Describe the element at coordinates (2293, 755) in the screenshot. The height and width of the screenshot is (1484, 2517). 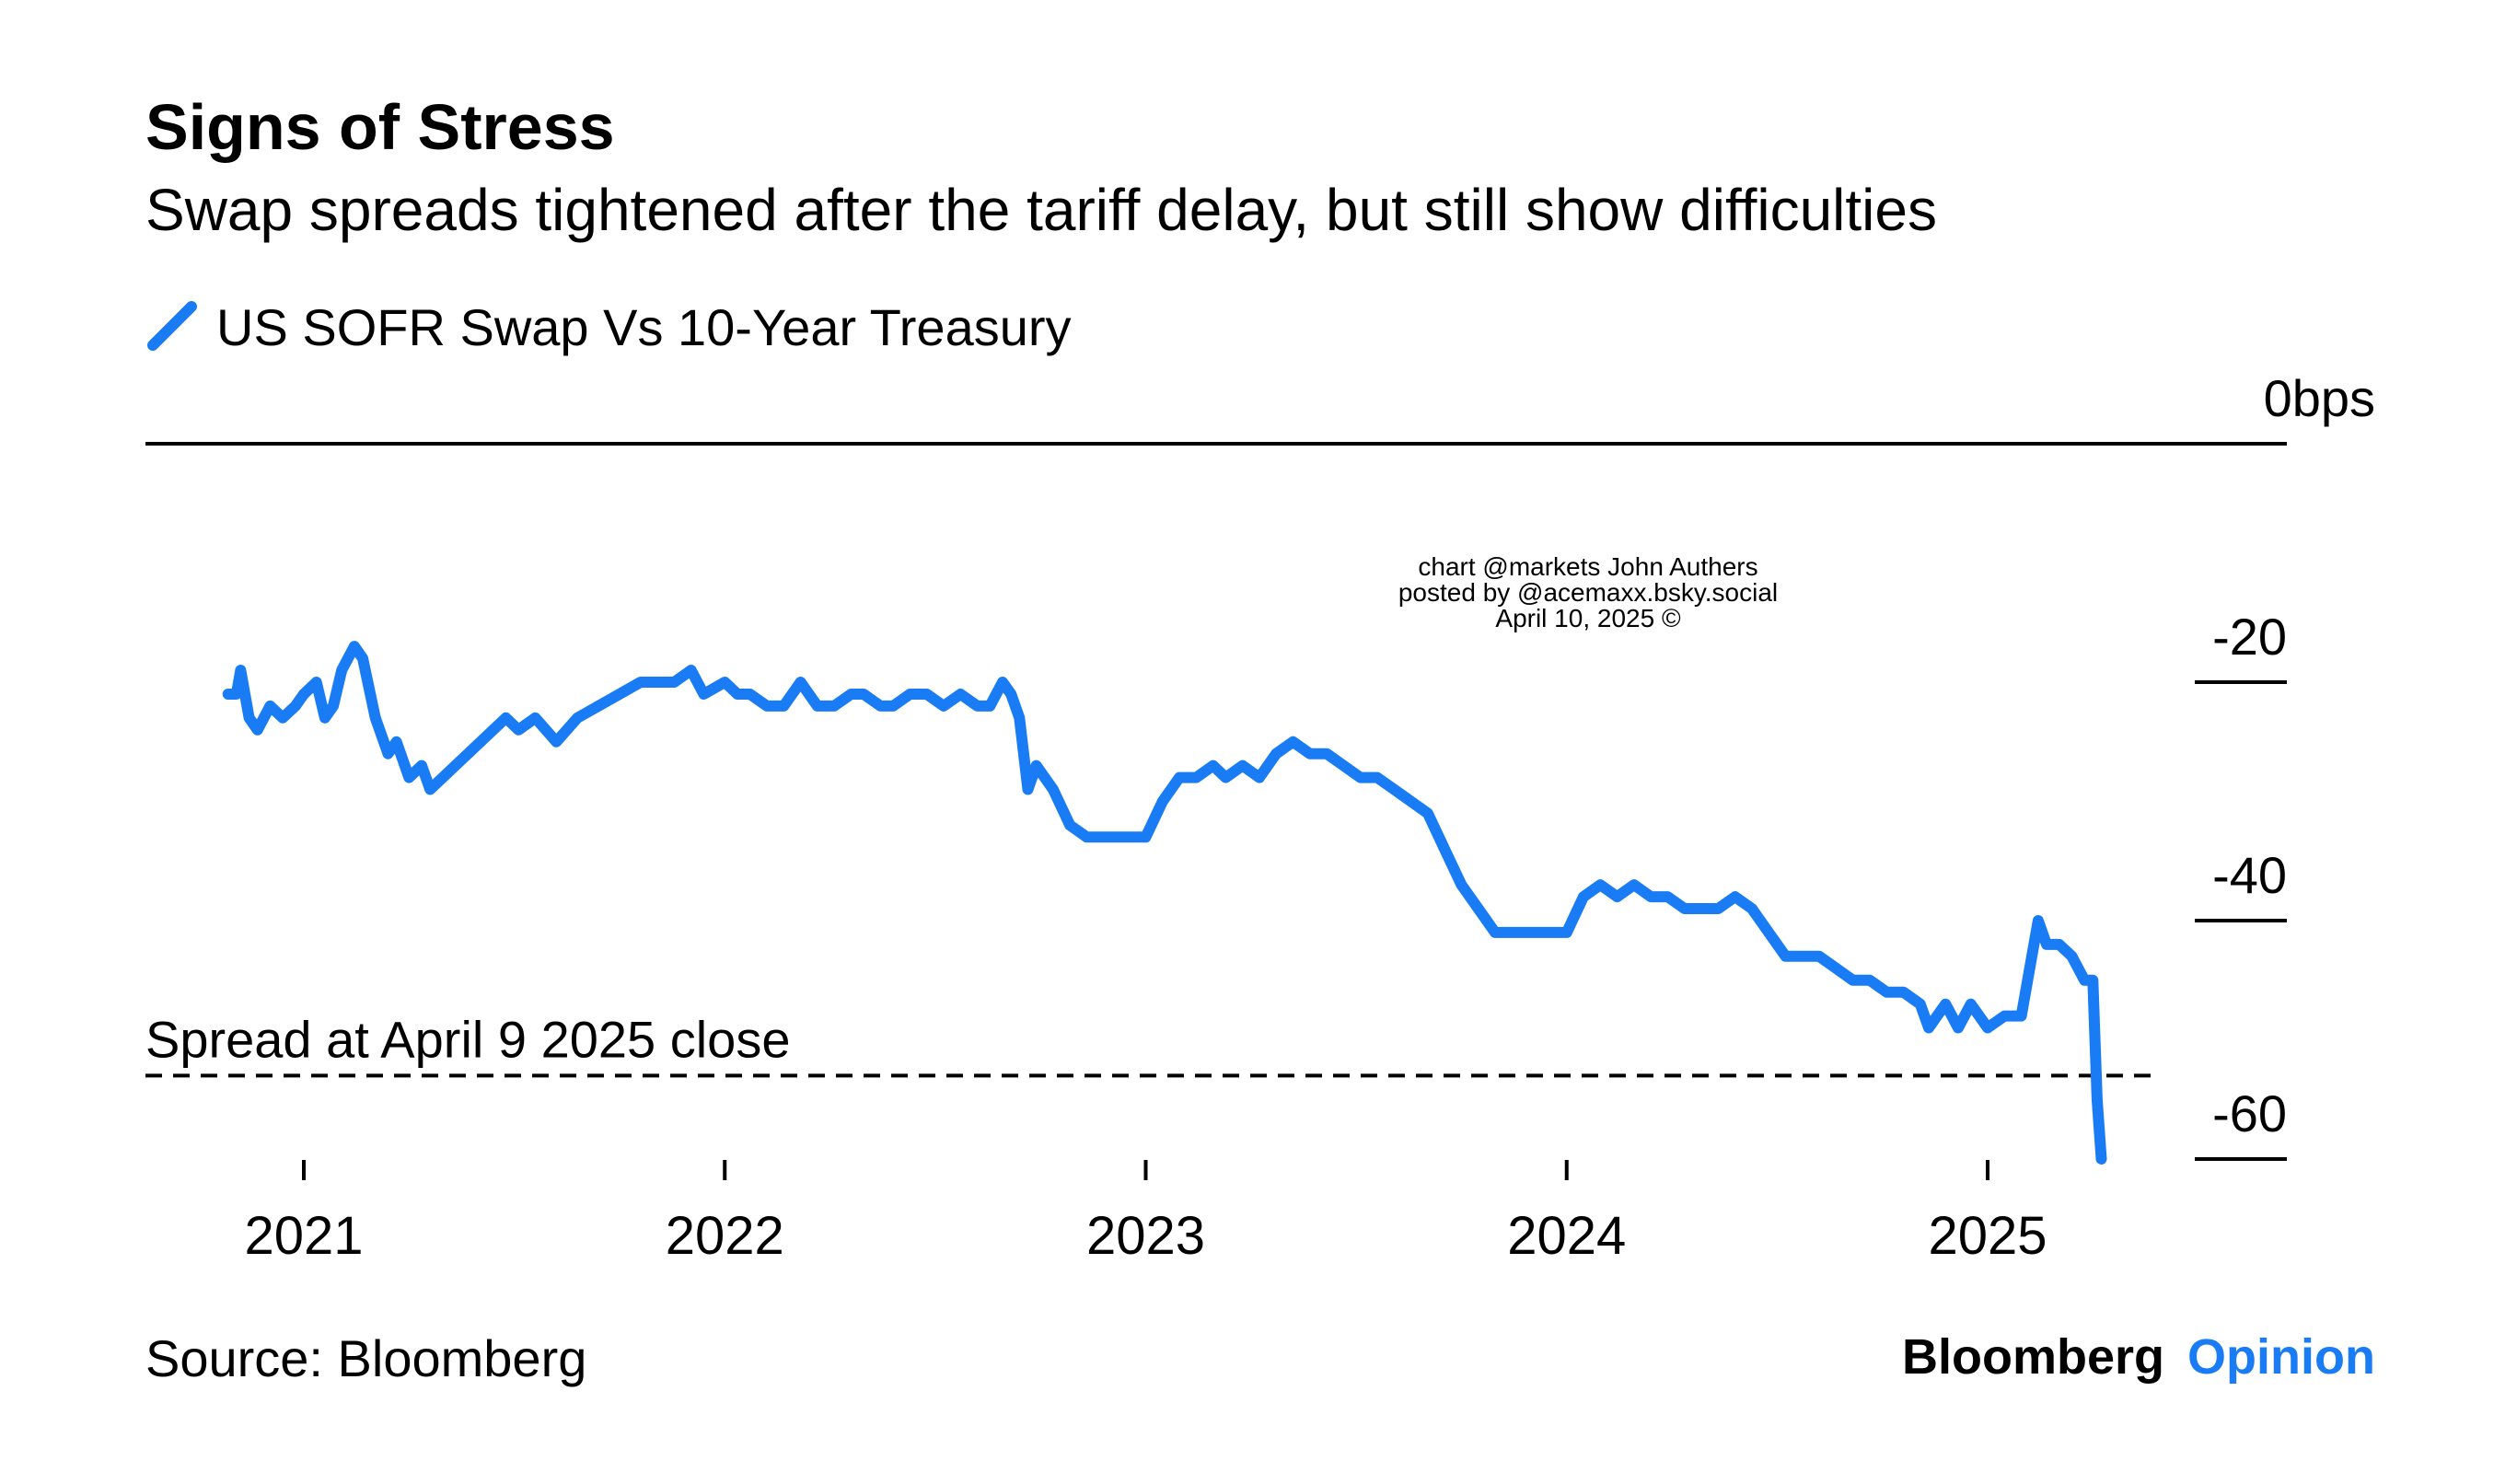
I see `y-tick-labels: 0bps -20 -40 -60` at that location.